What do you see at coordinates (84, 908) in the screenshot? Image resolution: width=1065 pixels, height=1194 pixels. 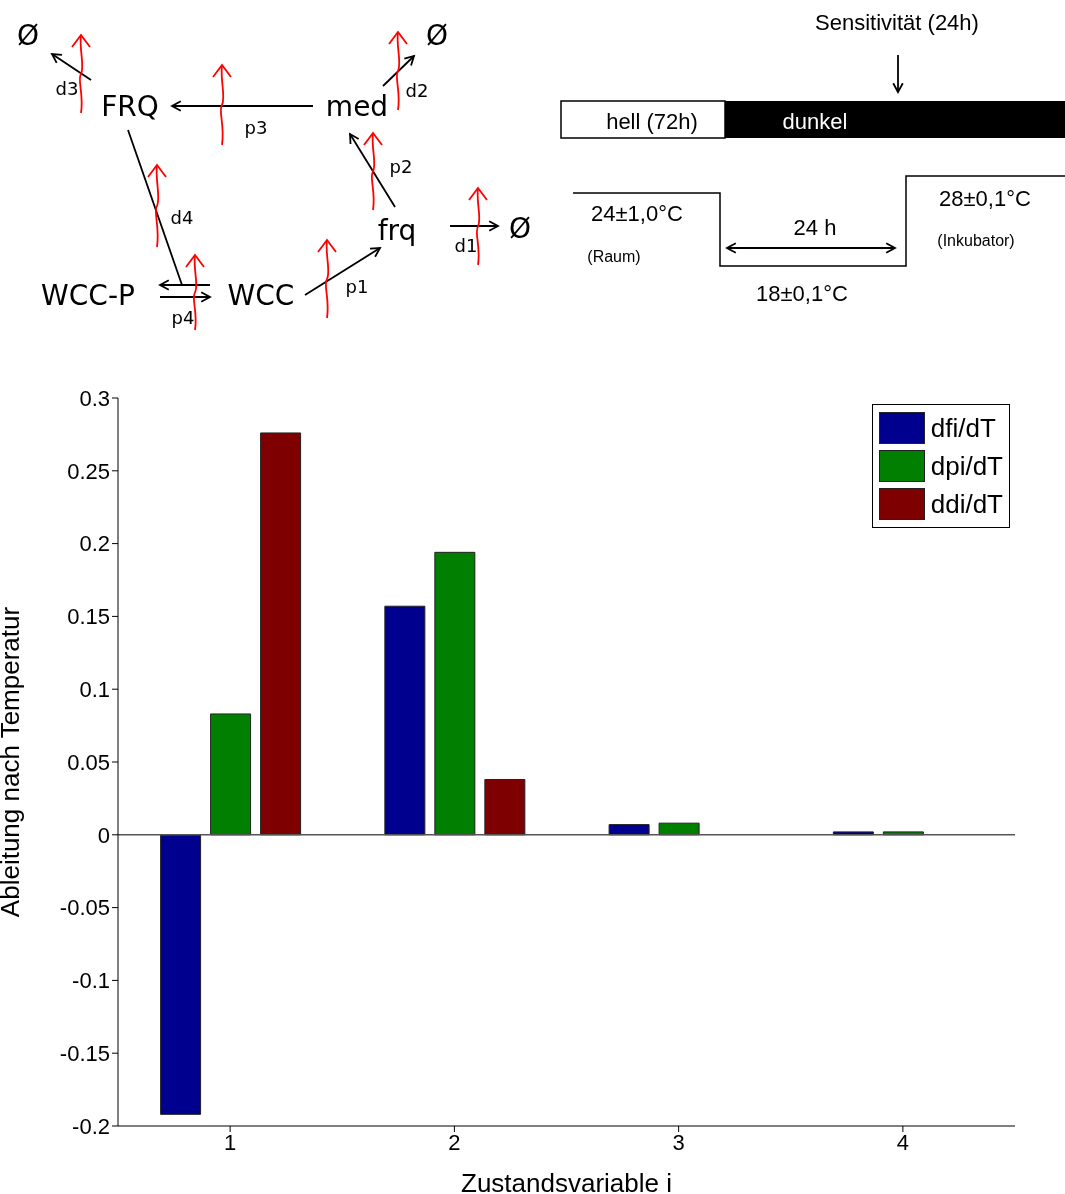 I see `y-tick-label: -0.05` at bounding box center [84, 908].